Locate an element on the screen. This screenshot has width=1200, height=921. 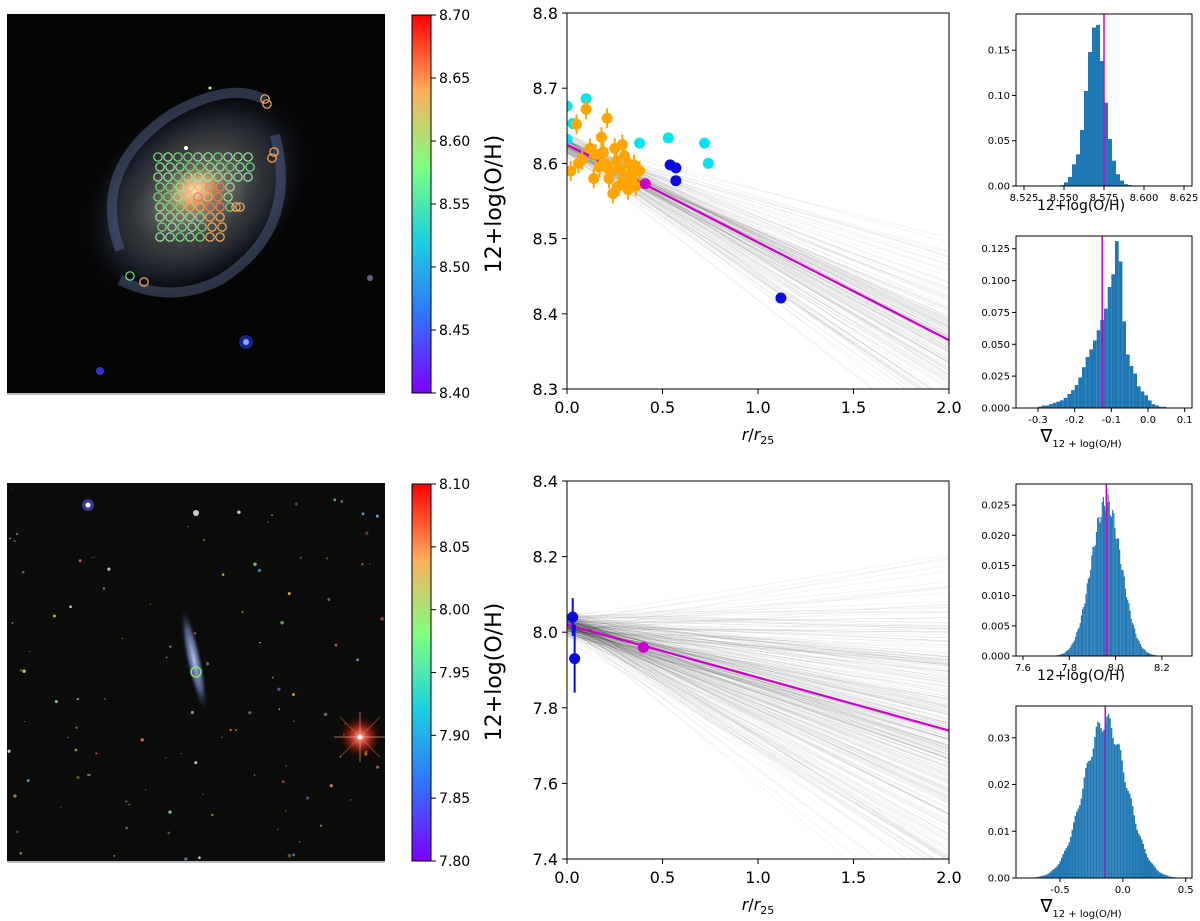
y-tick-label: 0.025 is located at coordinates (995, 377).